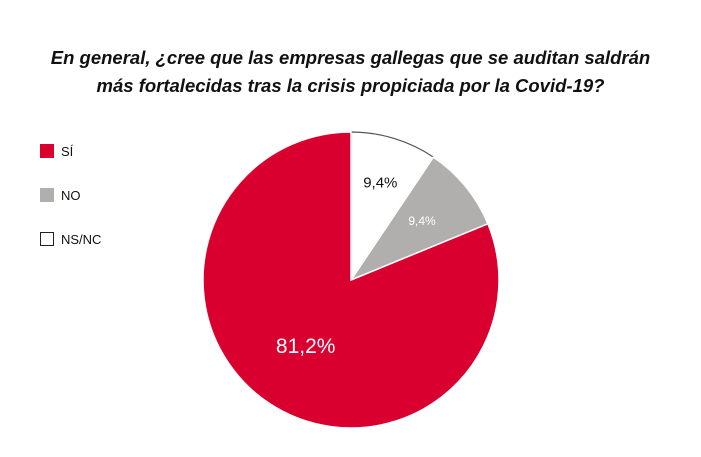 This screenshot has height=457, width=701. I want to click on legend-swatch-nsnc, so click(47, 239).